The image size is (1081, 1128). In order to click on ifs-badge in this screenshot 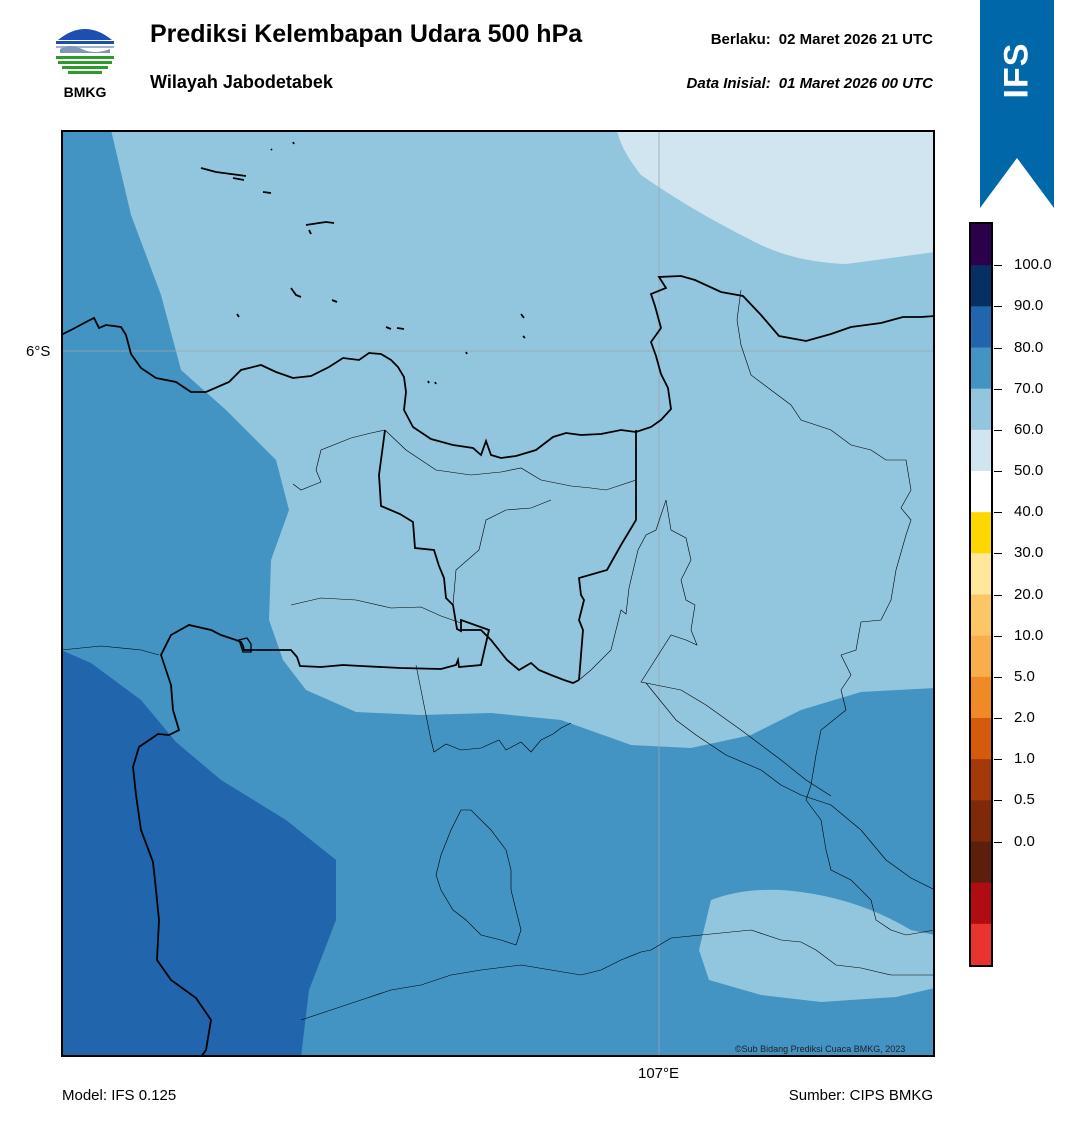, I will do `click(1017, 104)`.